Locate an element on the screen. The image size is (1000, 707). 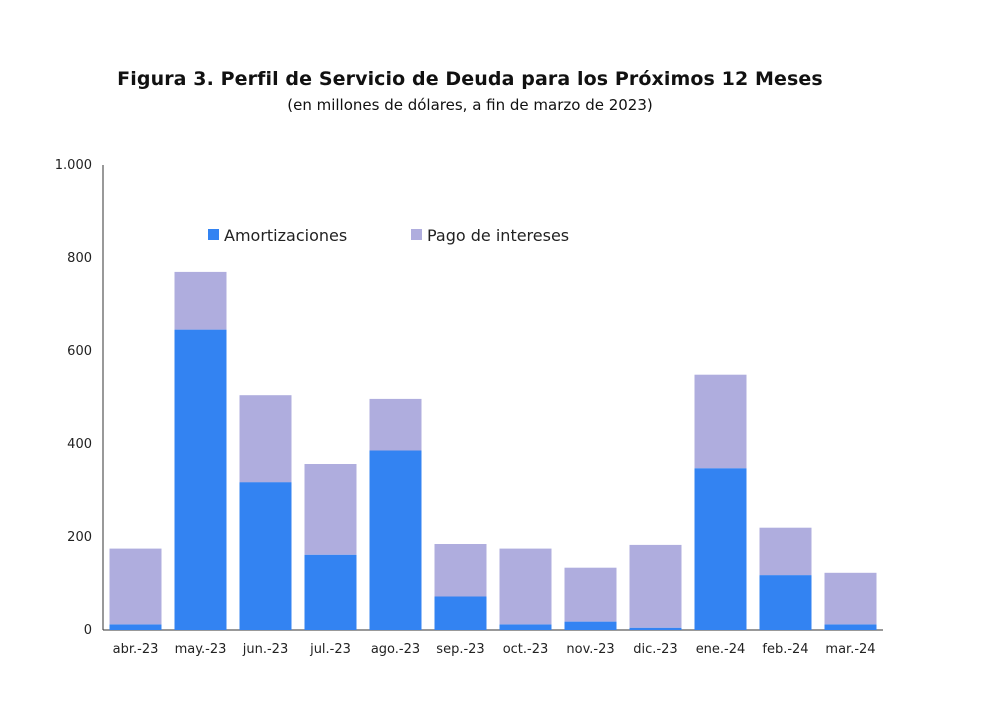
y-tick-label: 600 is located at coordinates (79, 351).